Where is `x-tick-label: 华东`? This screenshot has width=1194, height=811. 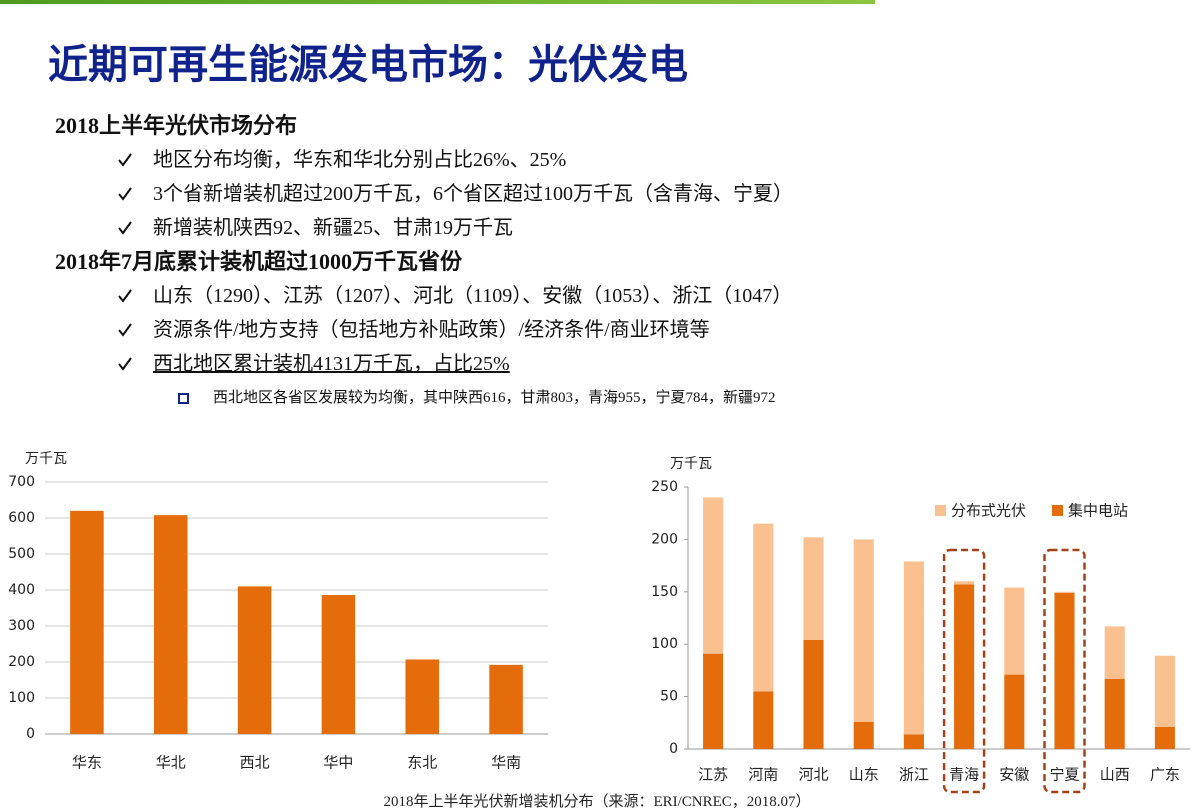
x-tick-label: 华东 is located at coordinates (87, 763).